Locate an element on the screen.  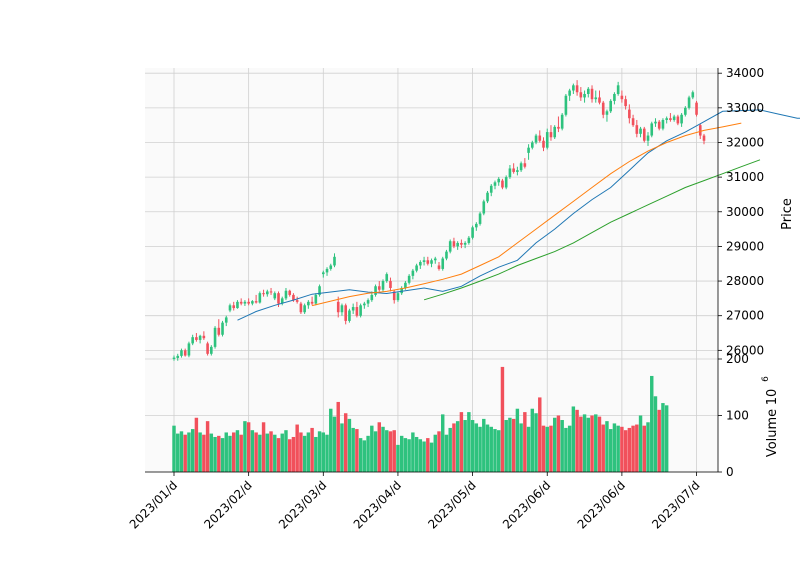
price-tick-label: 26000 is located at coordinates (745, 350).